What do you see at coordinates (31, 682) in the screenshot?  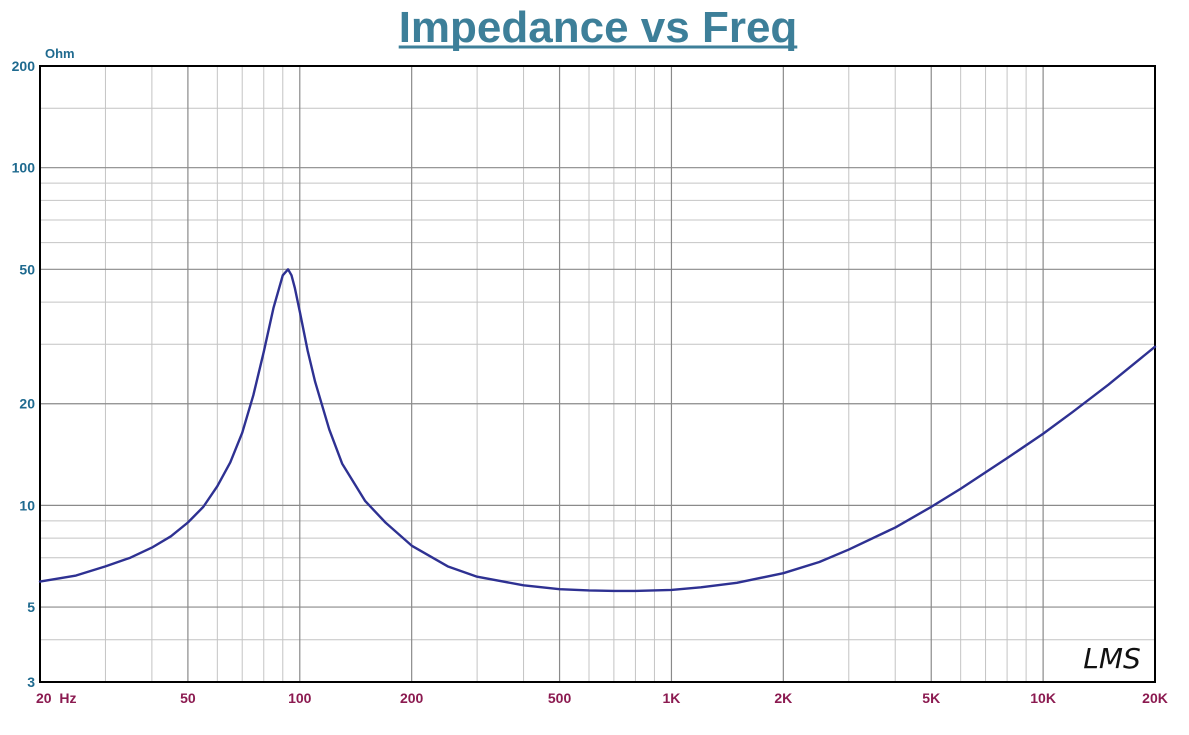 I see `y-tick-label: 3` at bounding box center [31, 682].